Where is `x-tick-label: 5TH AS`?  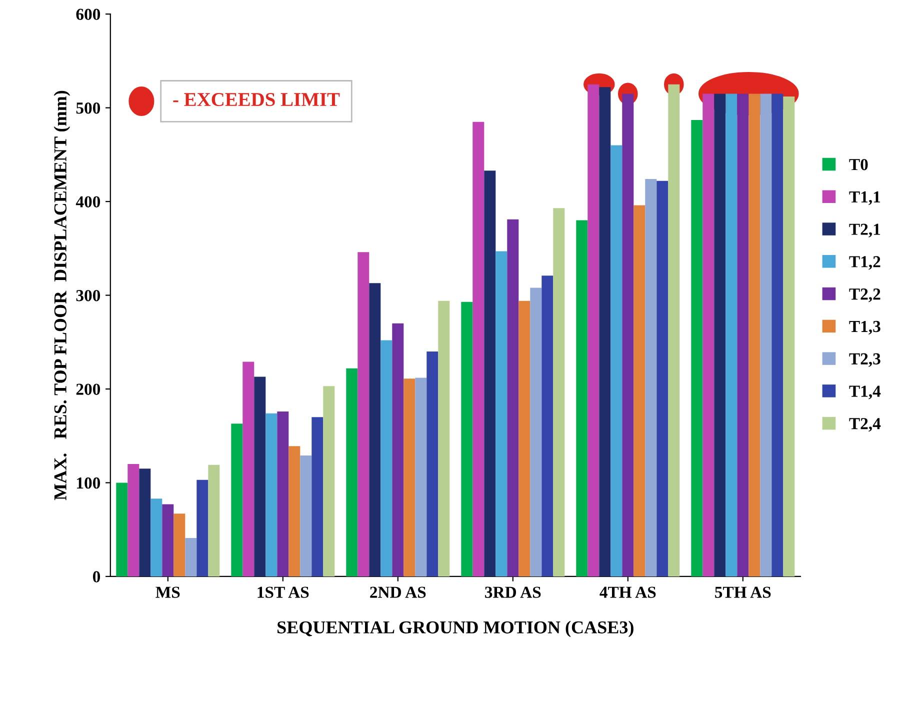 x-tick-label: 5TH AS is located at coordinates (743, 592).